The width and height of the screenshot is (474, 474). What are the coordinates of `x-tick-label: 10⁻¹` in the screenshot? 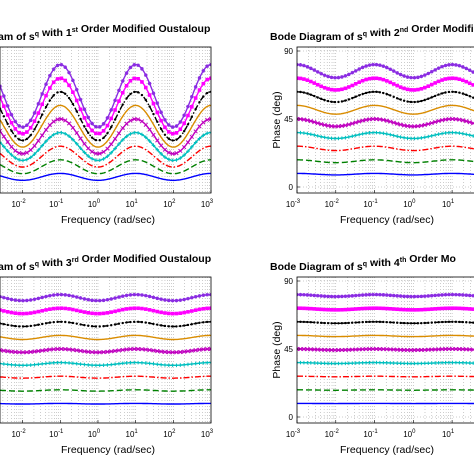 It's located at (370, 434).